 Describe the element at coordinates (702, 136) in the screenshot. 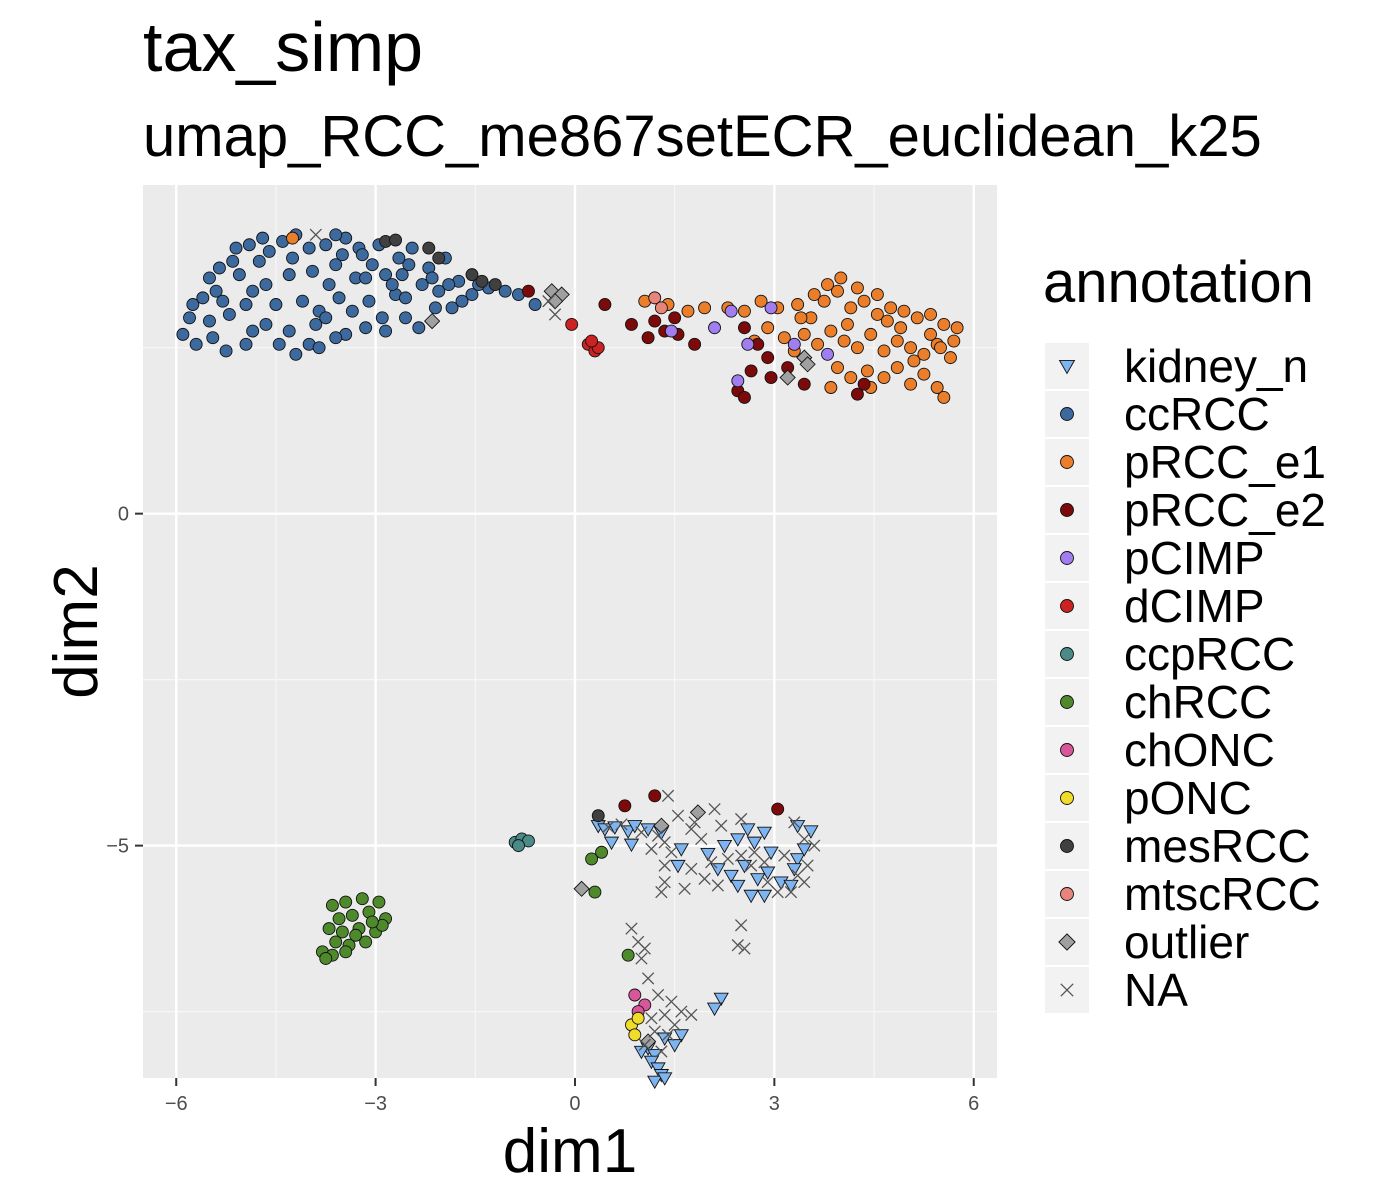

I see `chart-subtitle: umap_RCC_me867setECR_euclidean_k25` at that location.